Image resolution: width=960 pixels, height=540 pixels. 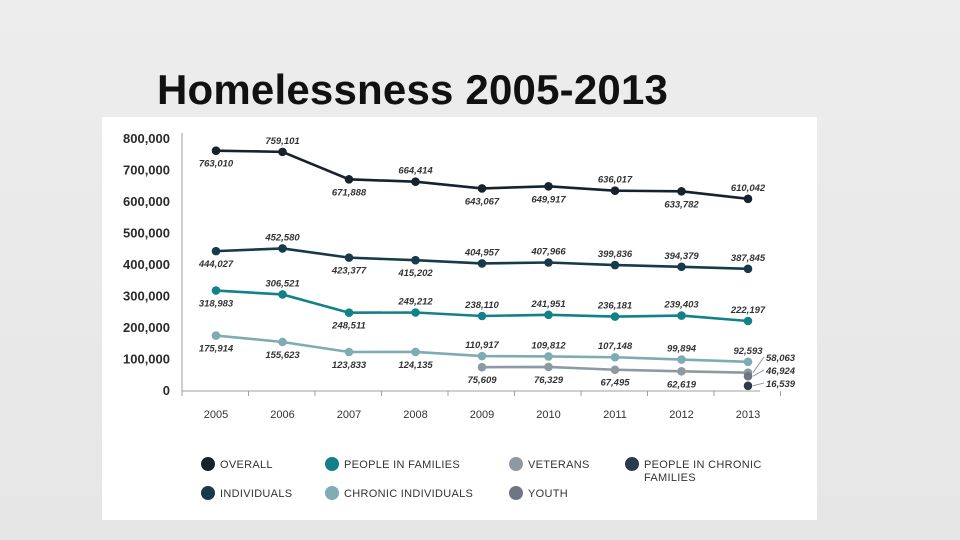 I want to click on x-tick-label: 2011, so click(x=615, y=415).